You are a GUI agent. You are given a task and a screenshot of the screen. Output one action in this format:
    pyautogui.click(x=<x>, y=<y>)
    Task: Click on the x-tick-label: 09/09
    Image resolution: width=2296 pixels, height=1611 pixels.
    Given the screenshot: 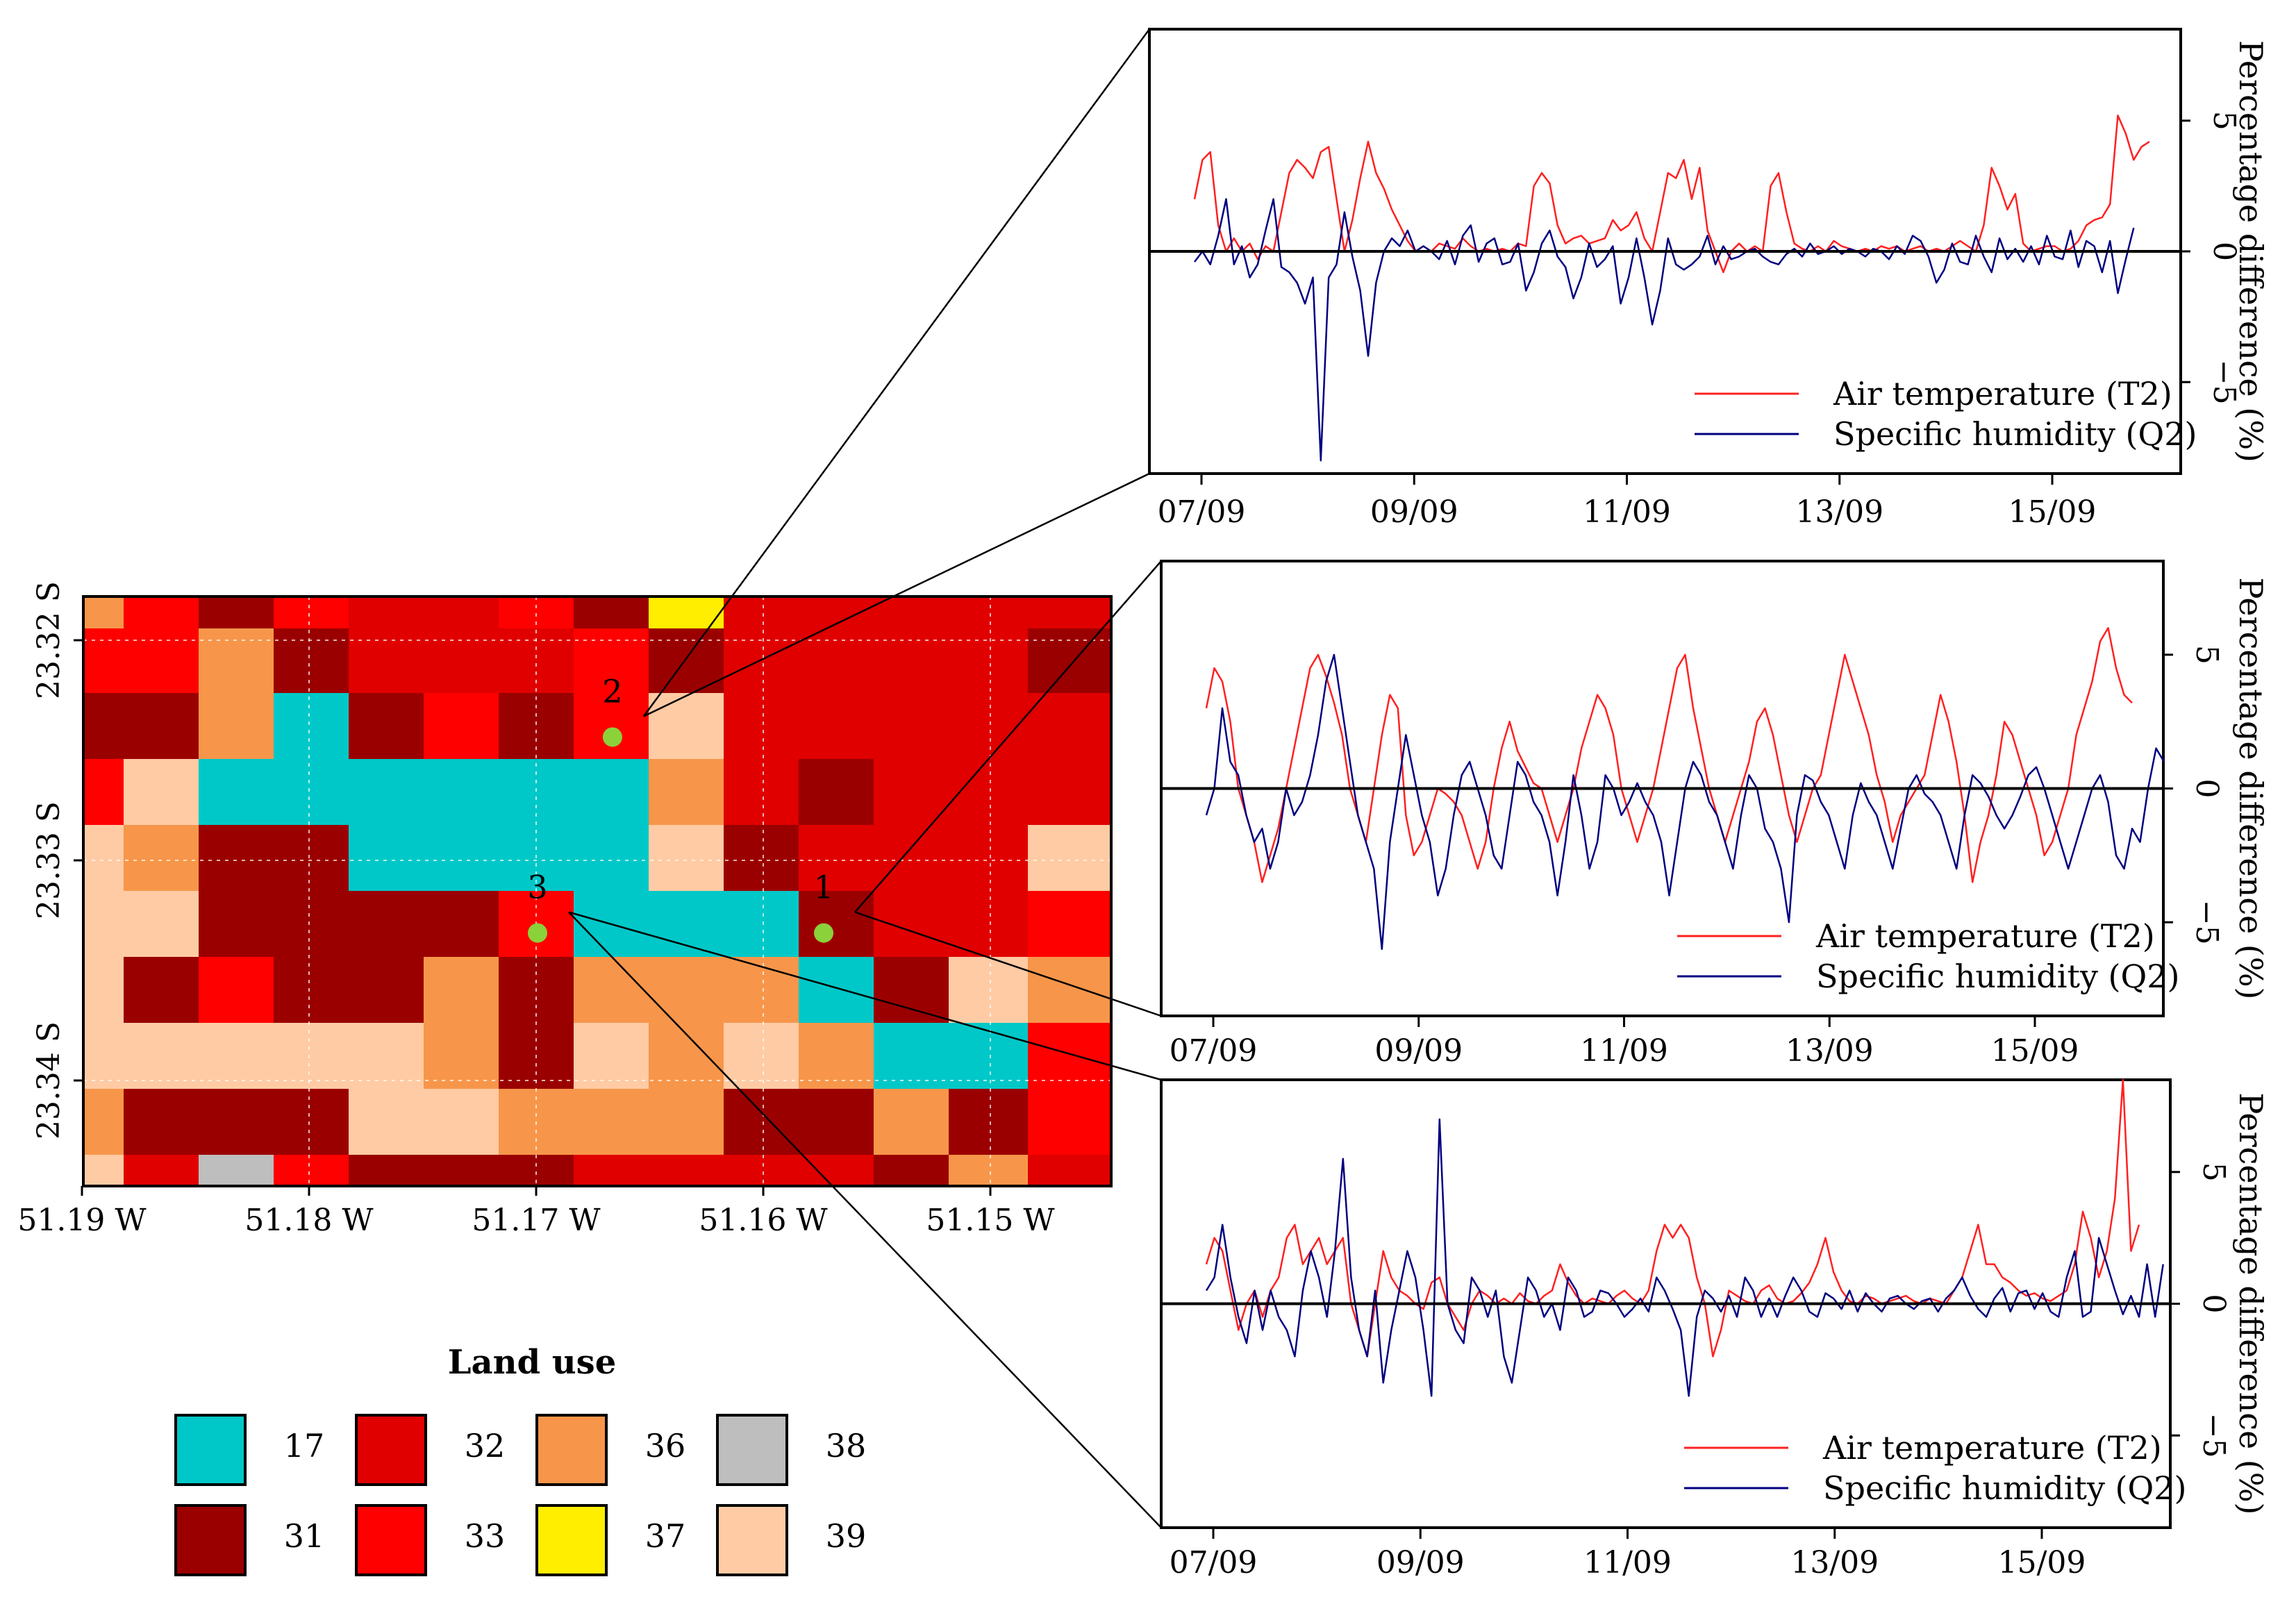 What is the action you would take?
    pyautogui.click(x=1419, y=1051)
    